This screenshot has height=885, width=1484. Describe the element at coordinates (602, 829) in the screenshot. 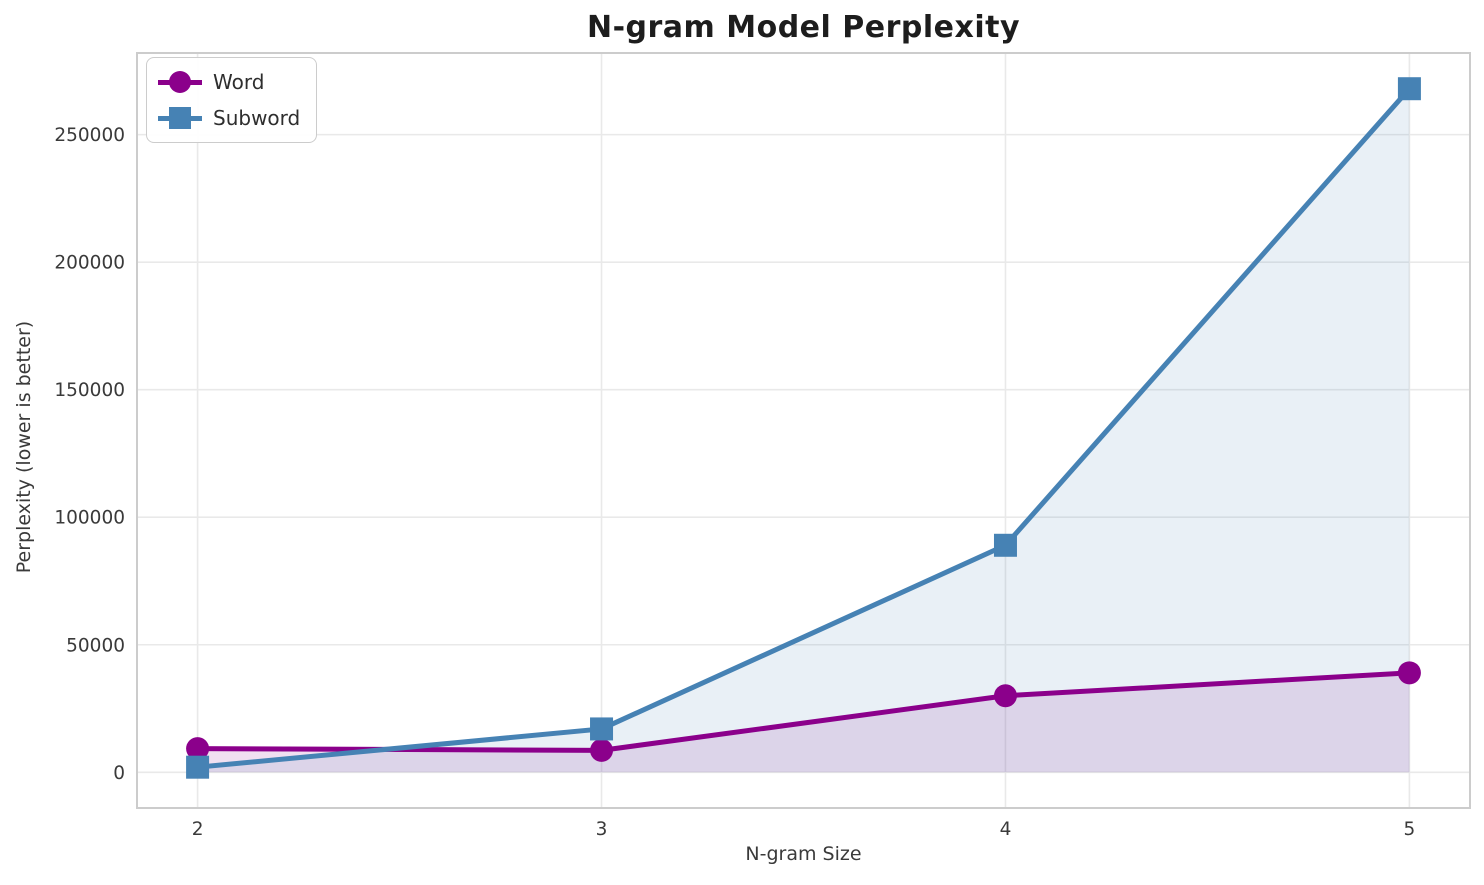

I see `x-tick-label: 3` at that location.